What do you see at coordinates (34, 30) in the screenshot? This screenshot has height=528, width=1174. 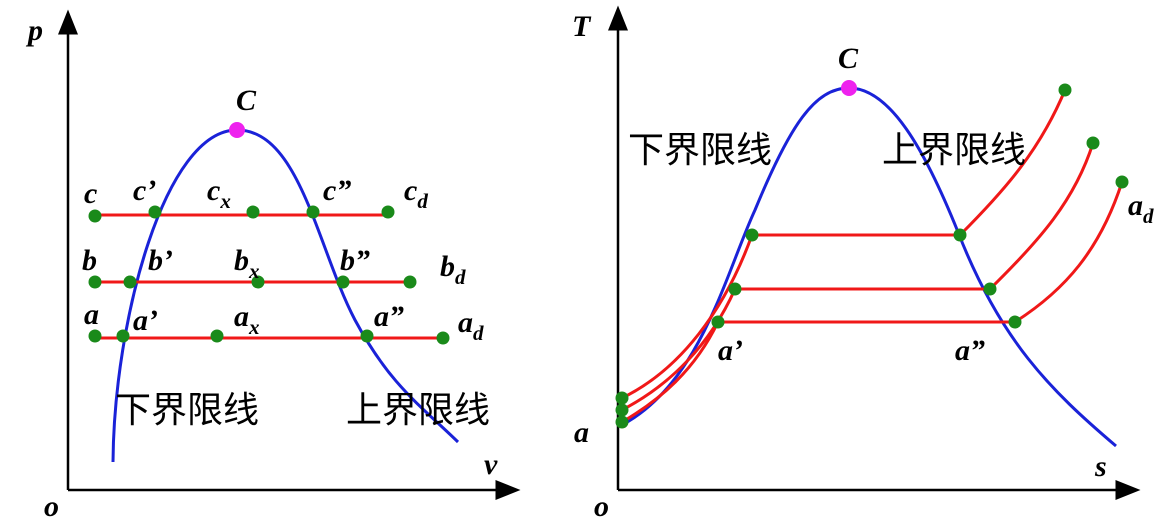 I see `axis-label: p` at bounding box center [34, 30].